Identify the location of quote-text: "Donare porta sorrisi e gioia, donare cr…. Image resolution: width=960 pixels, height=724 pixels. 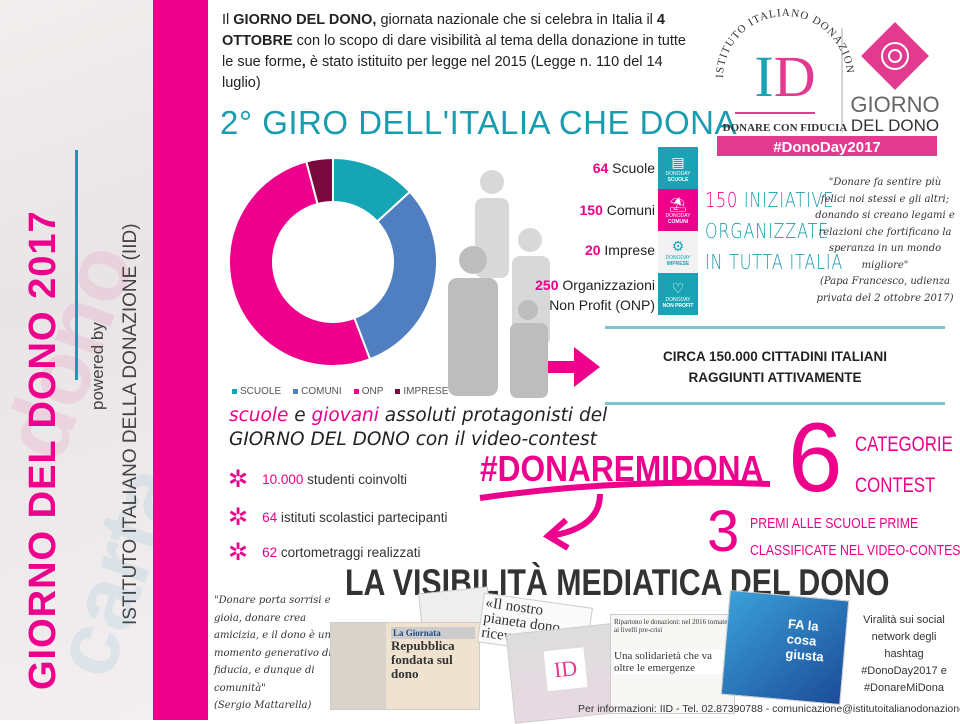
(273, 644).